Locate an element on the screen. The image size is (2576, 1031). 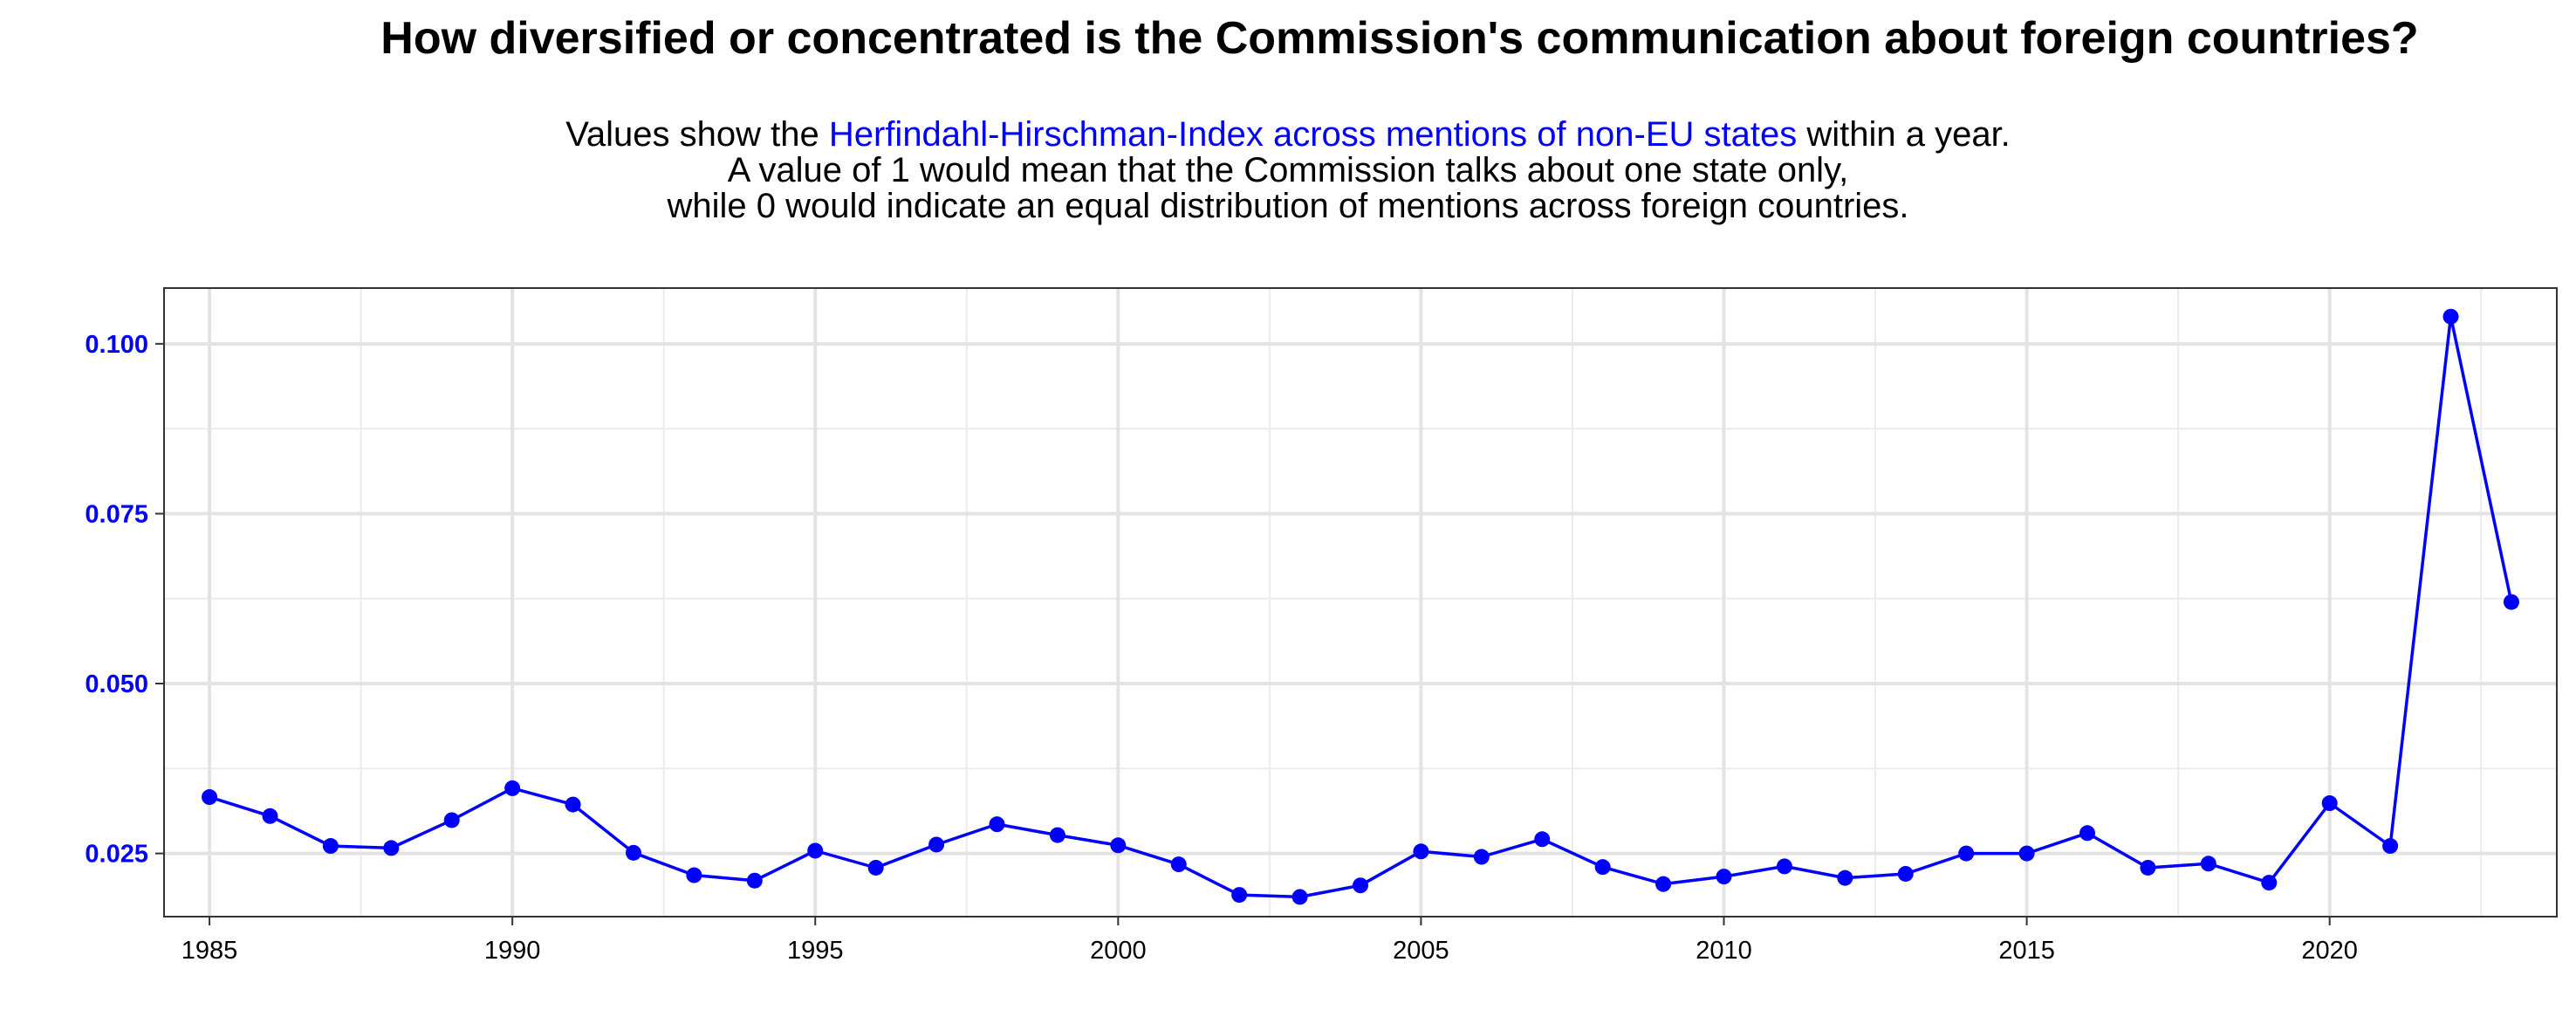
x-tick-label: 2020 is located at coordinates (2330, 951).